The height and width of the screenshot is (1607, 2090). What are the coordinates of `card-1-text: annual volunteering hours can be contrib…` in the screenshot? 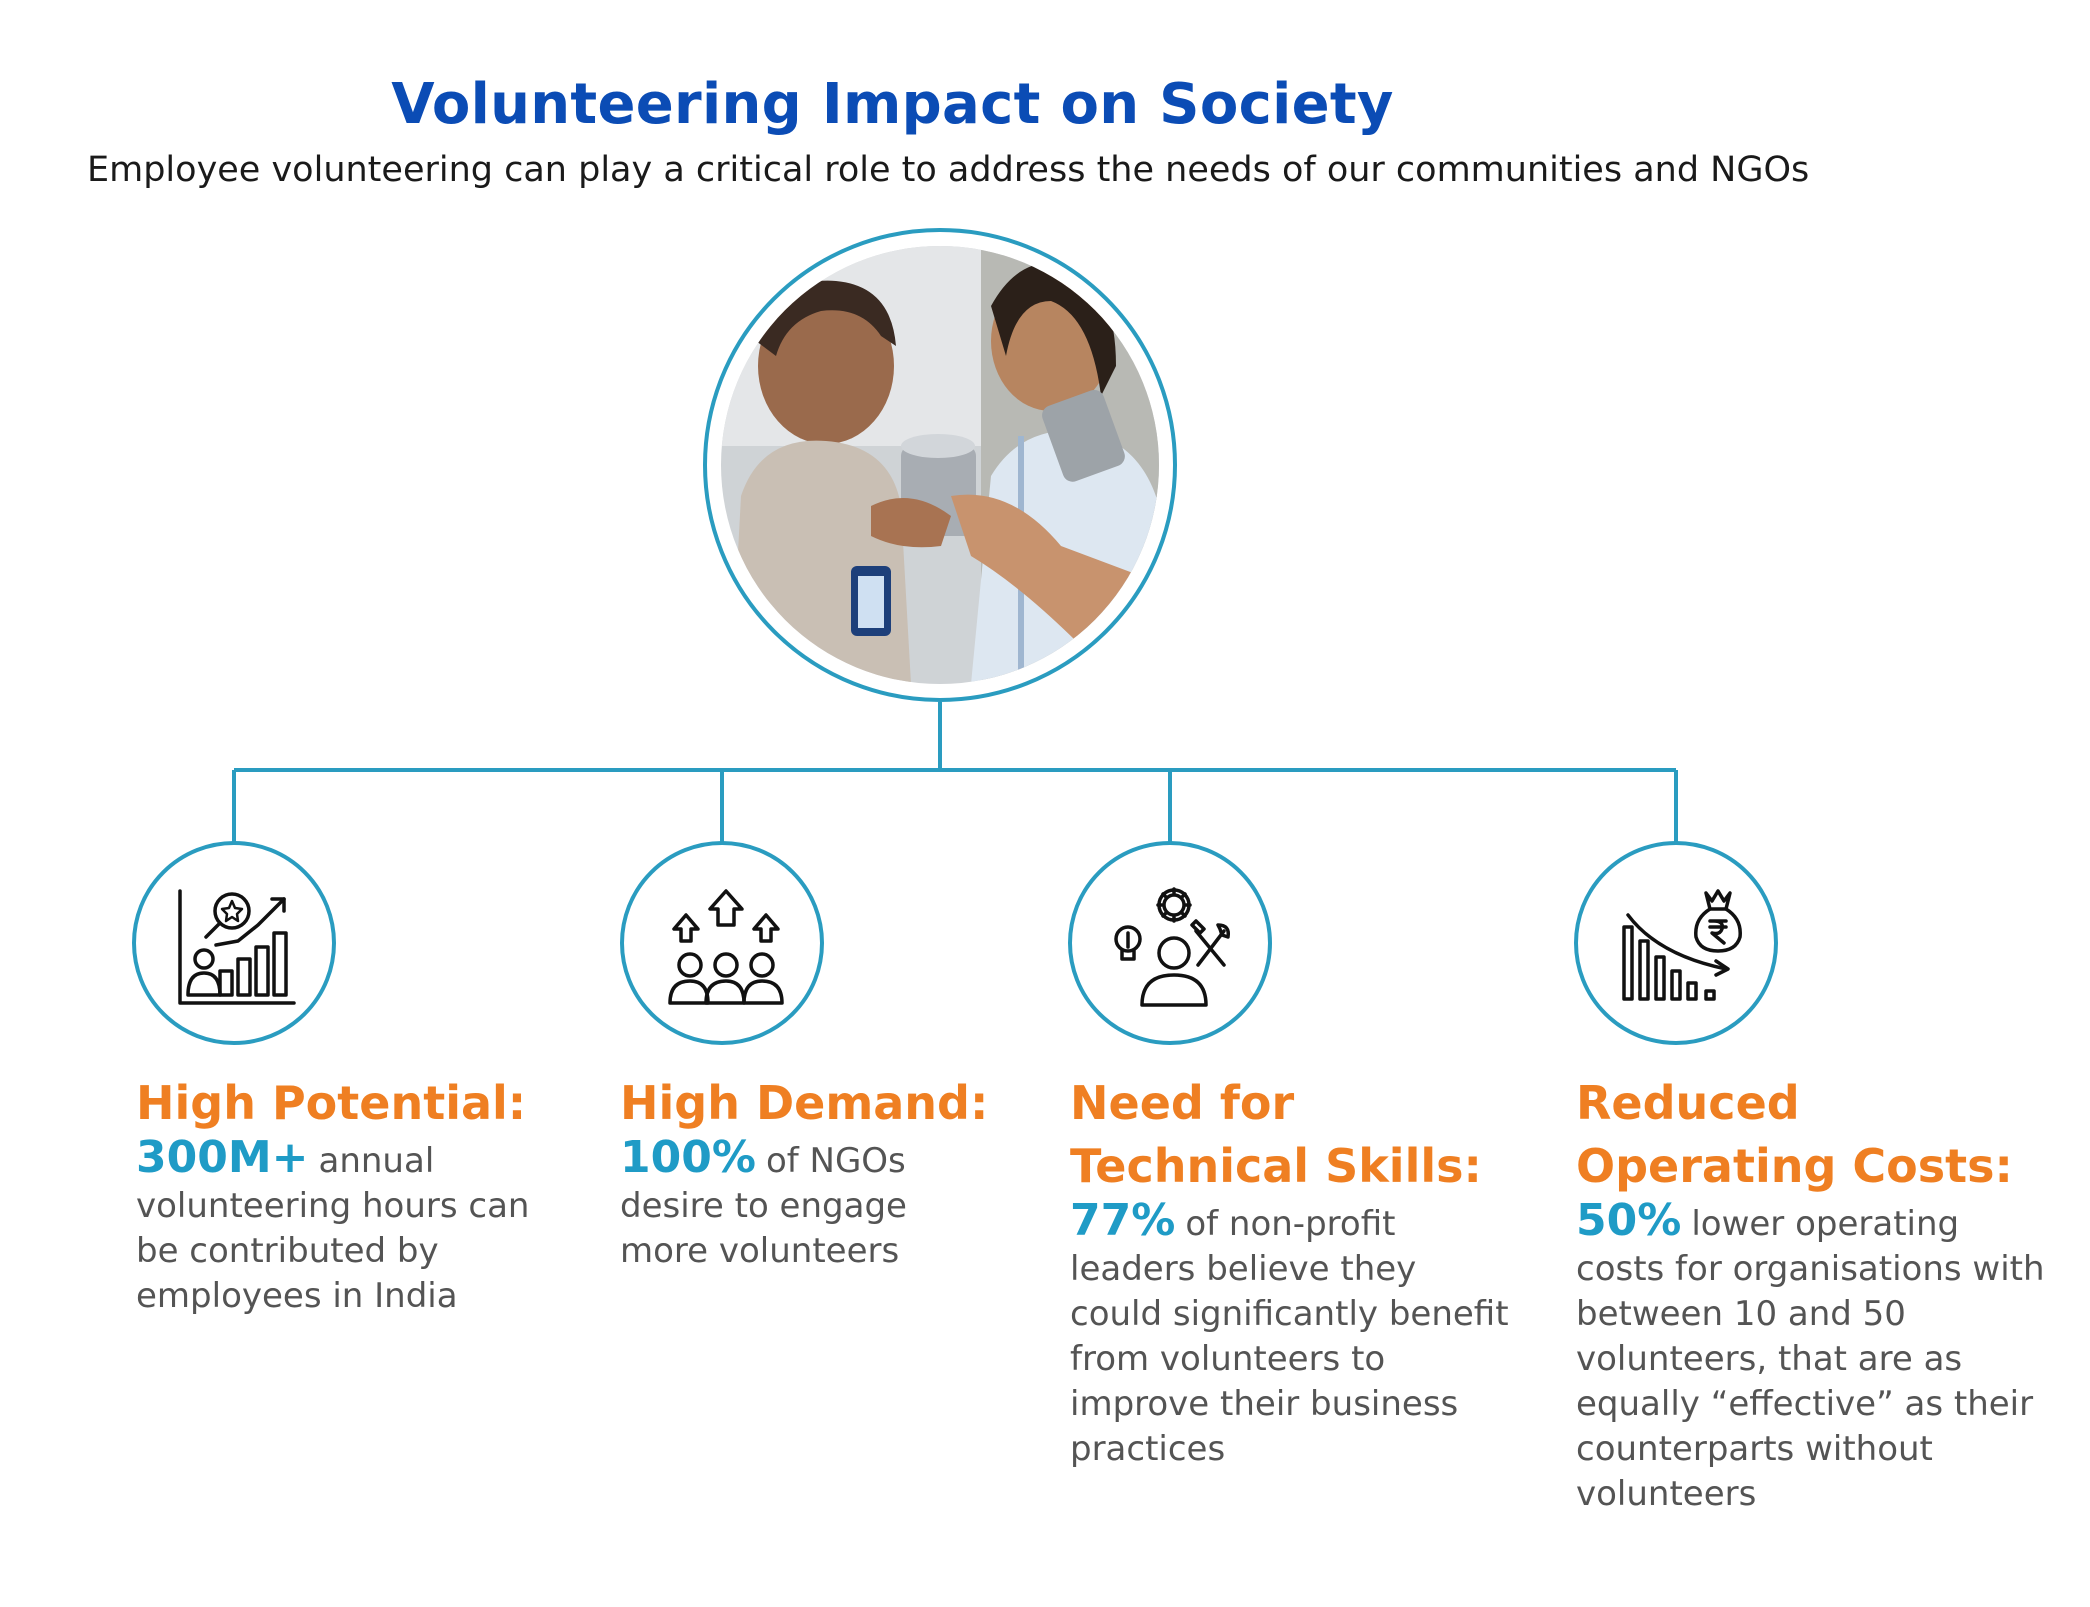 It's located at (333, 1228).